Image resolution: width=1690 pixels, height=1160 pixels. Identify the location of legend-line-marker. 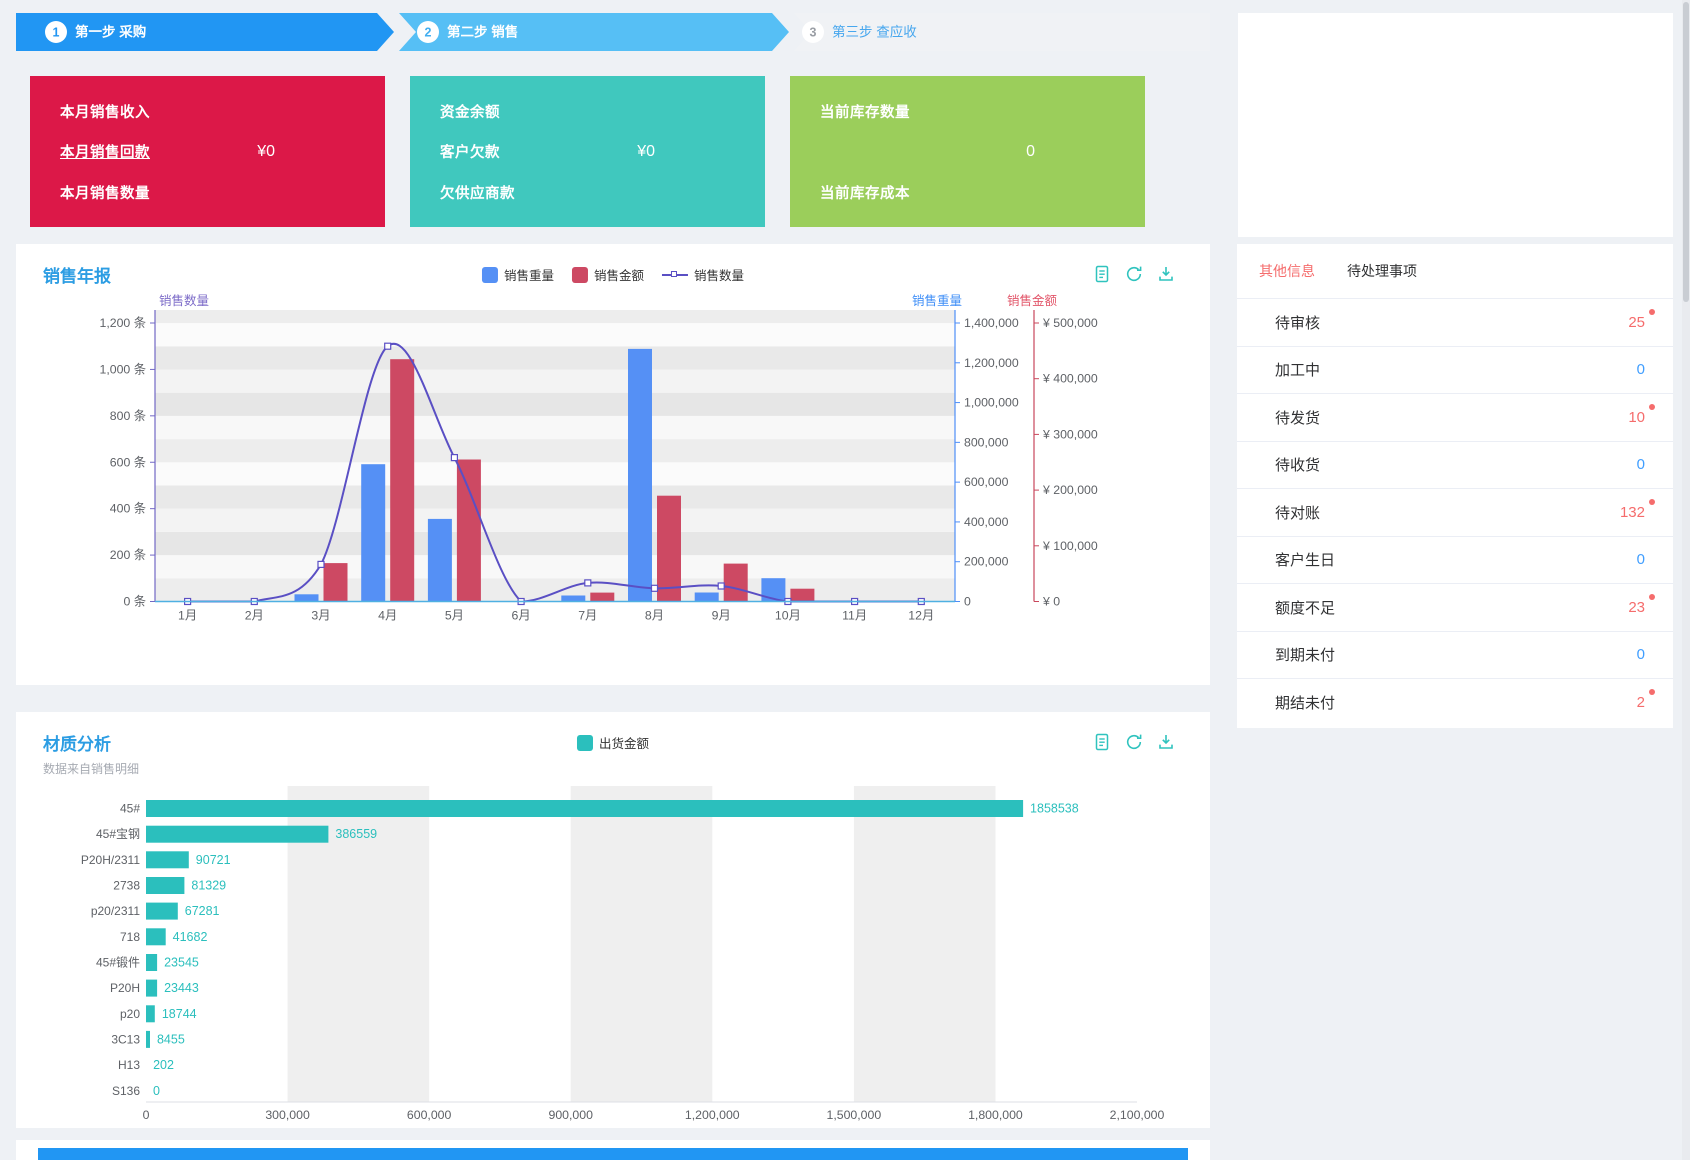
(675, 273).